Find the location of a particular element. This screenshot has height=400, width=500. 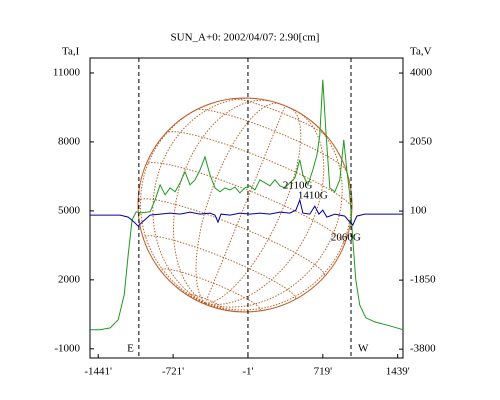

x-tick-label: 1439' is located at coordinates (398, 372).